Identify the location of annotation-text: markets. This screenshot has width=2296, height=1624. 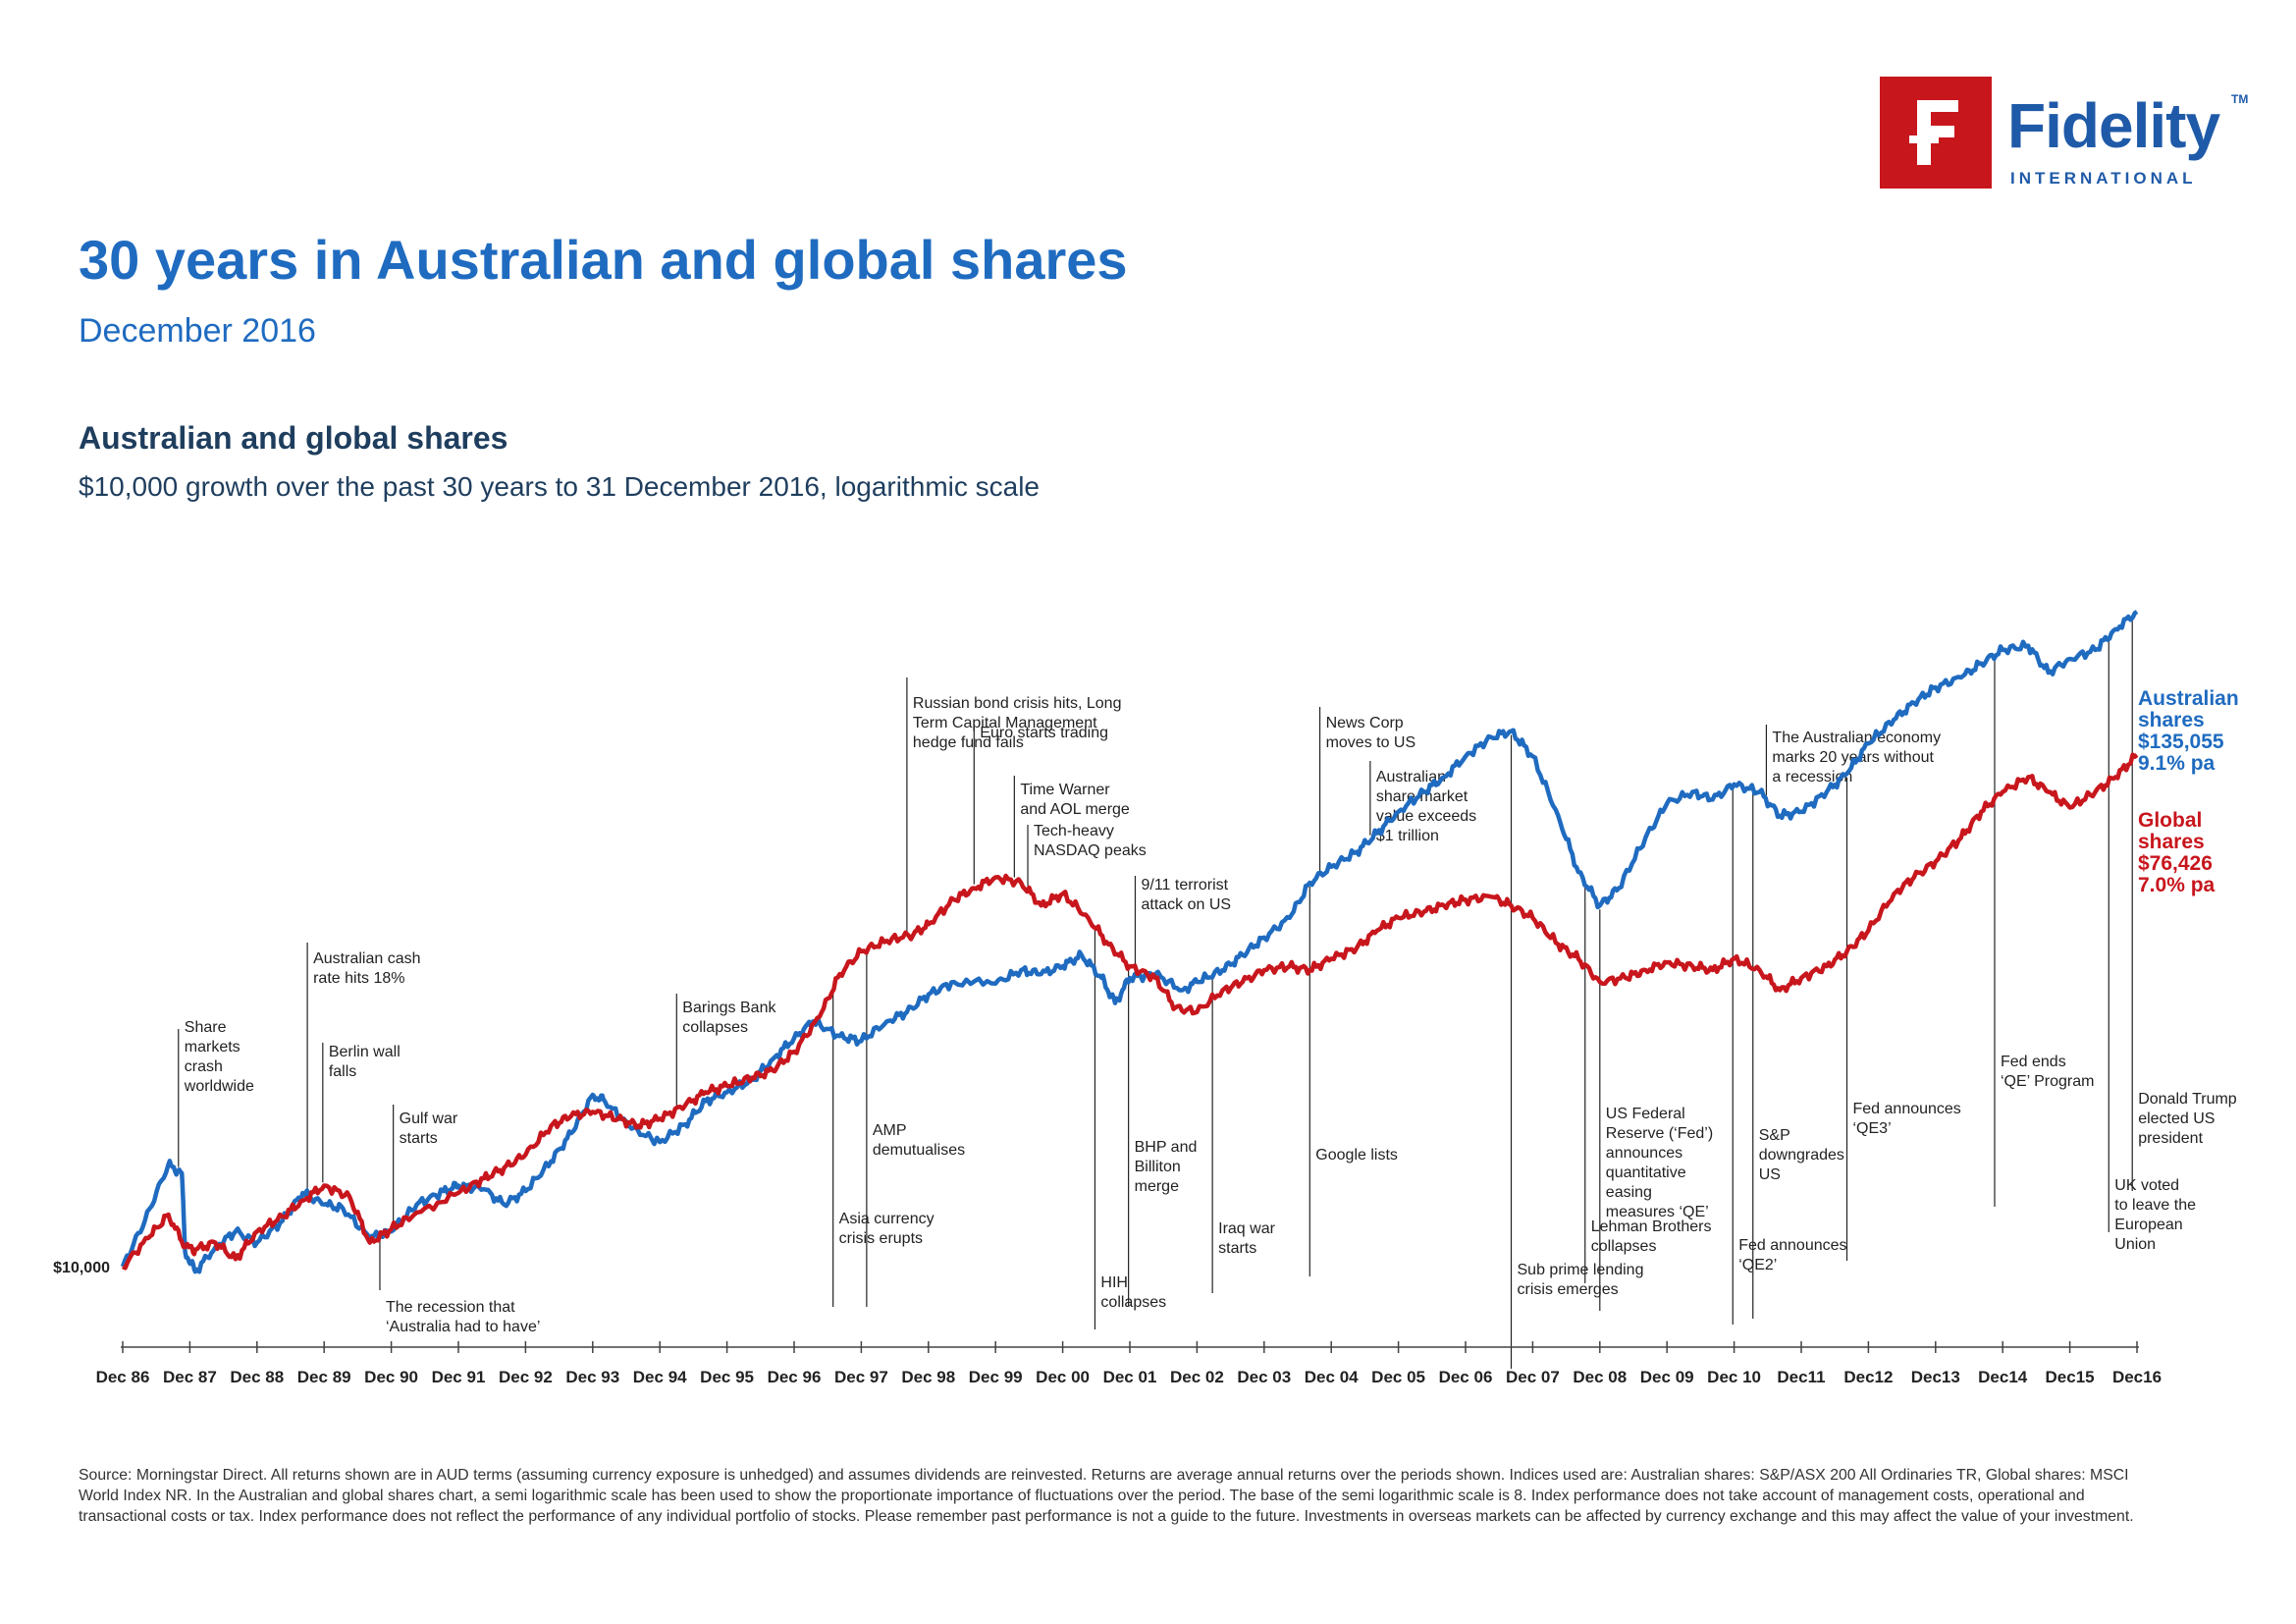
(213, 1047).